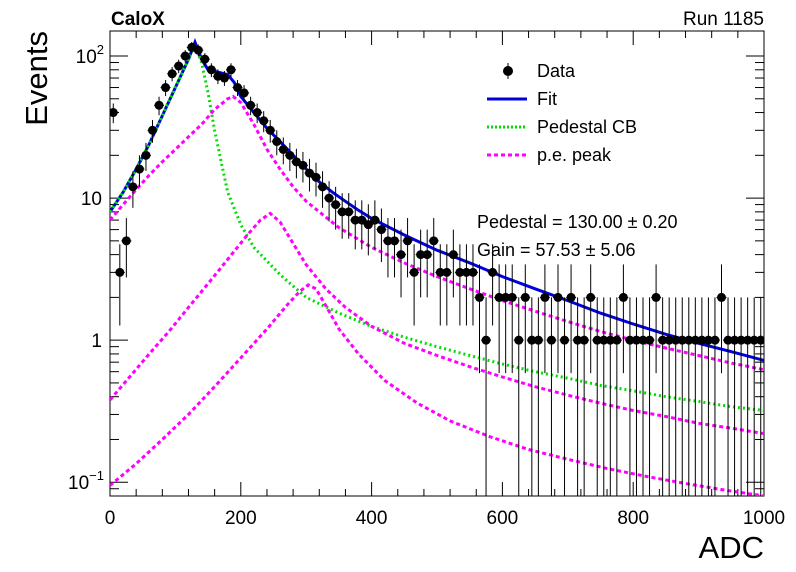 The height and width of the screenshot is (572, 796). Describe the element at coordinates (562, 127) in the screenshot. I see `legend-entry-pedestal: Pedestal CB` at that location.